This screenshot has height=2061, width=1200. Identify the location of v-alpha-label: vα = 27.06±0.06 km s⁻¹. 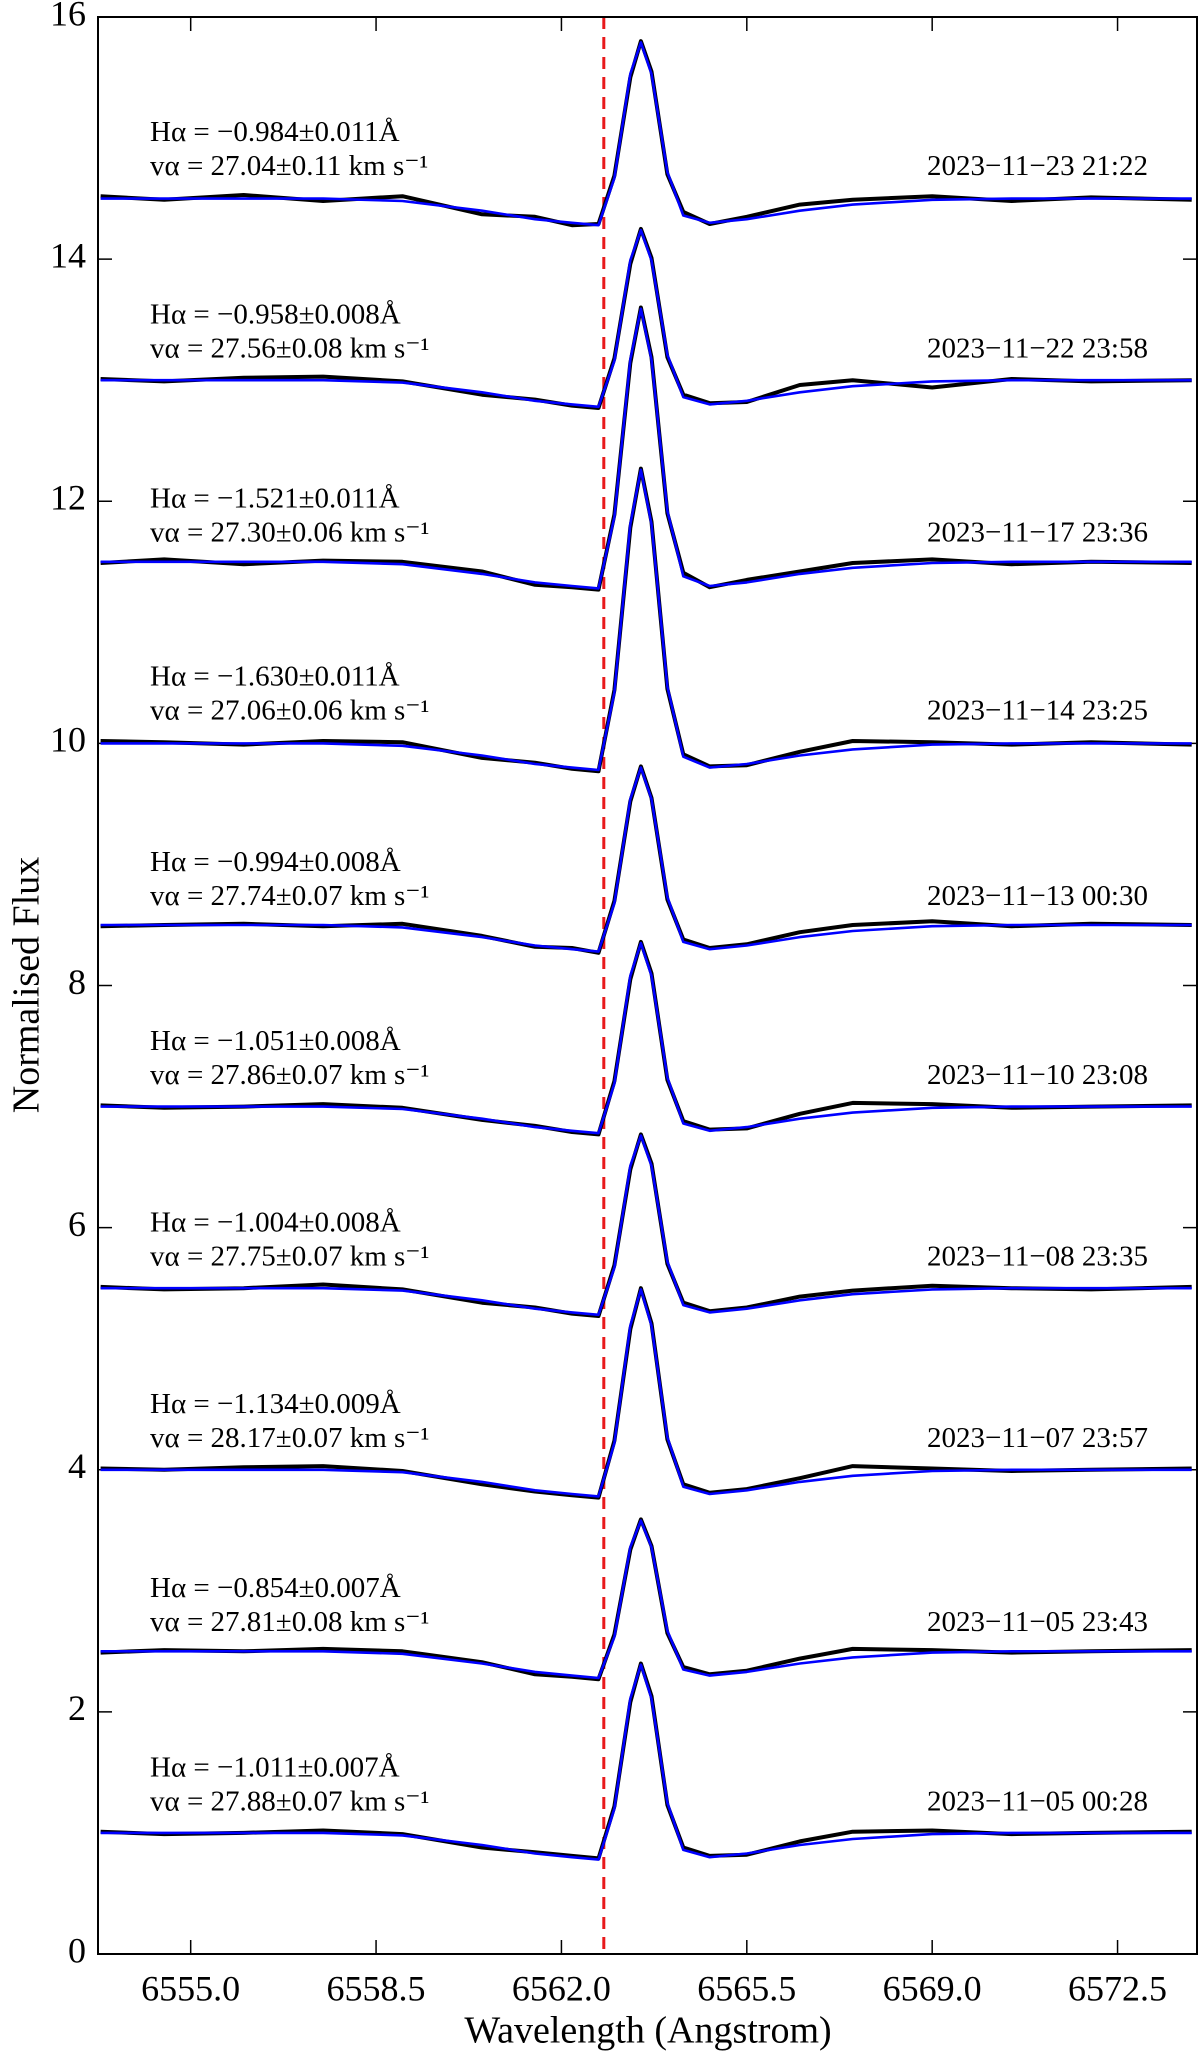
(289, 711).